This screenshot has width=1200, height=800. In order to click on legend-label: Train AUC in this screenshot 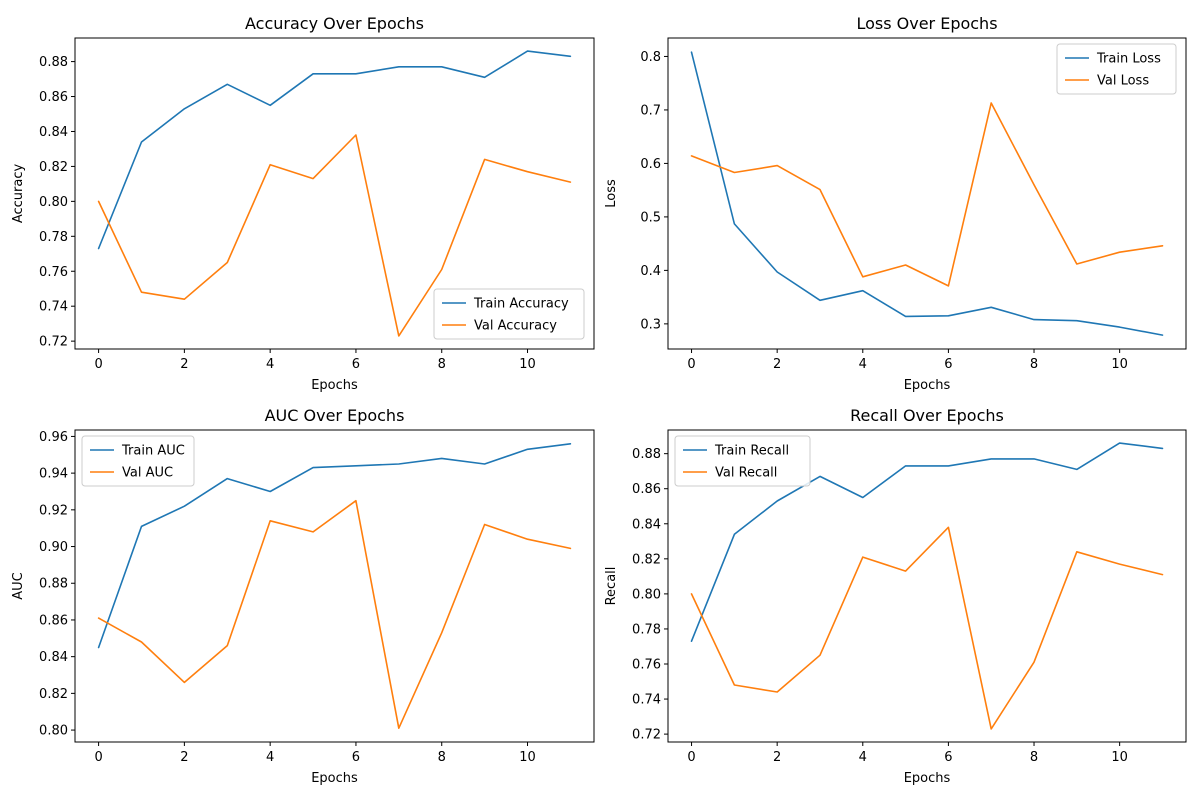, I will do `click(153, 451)`.